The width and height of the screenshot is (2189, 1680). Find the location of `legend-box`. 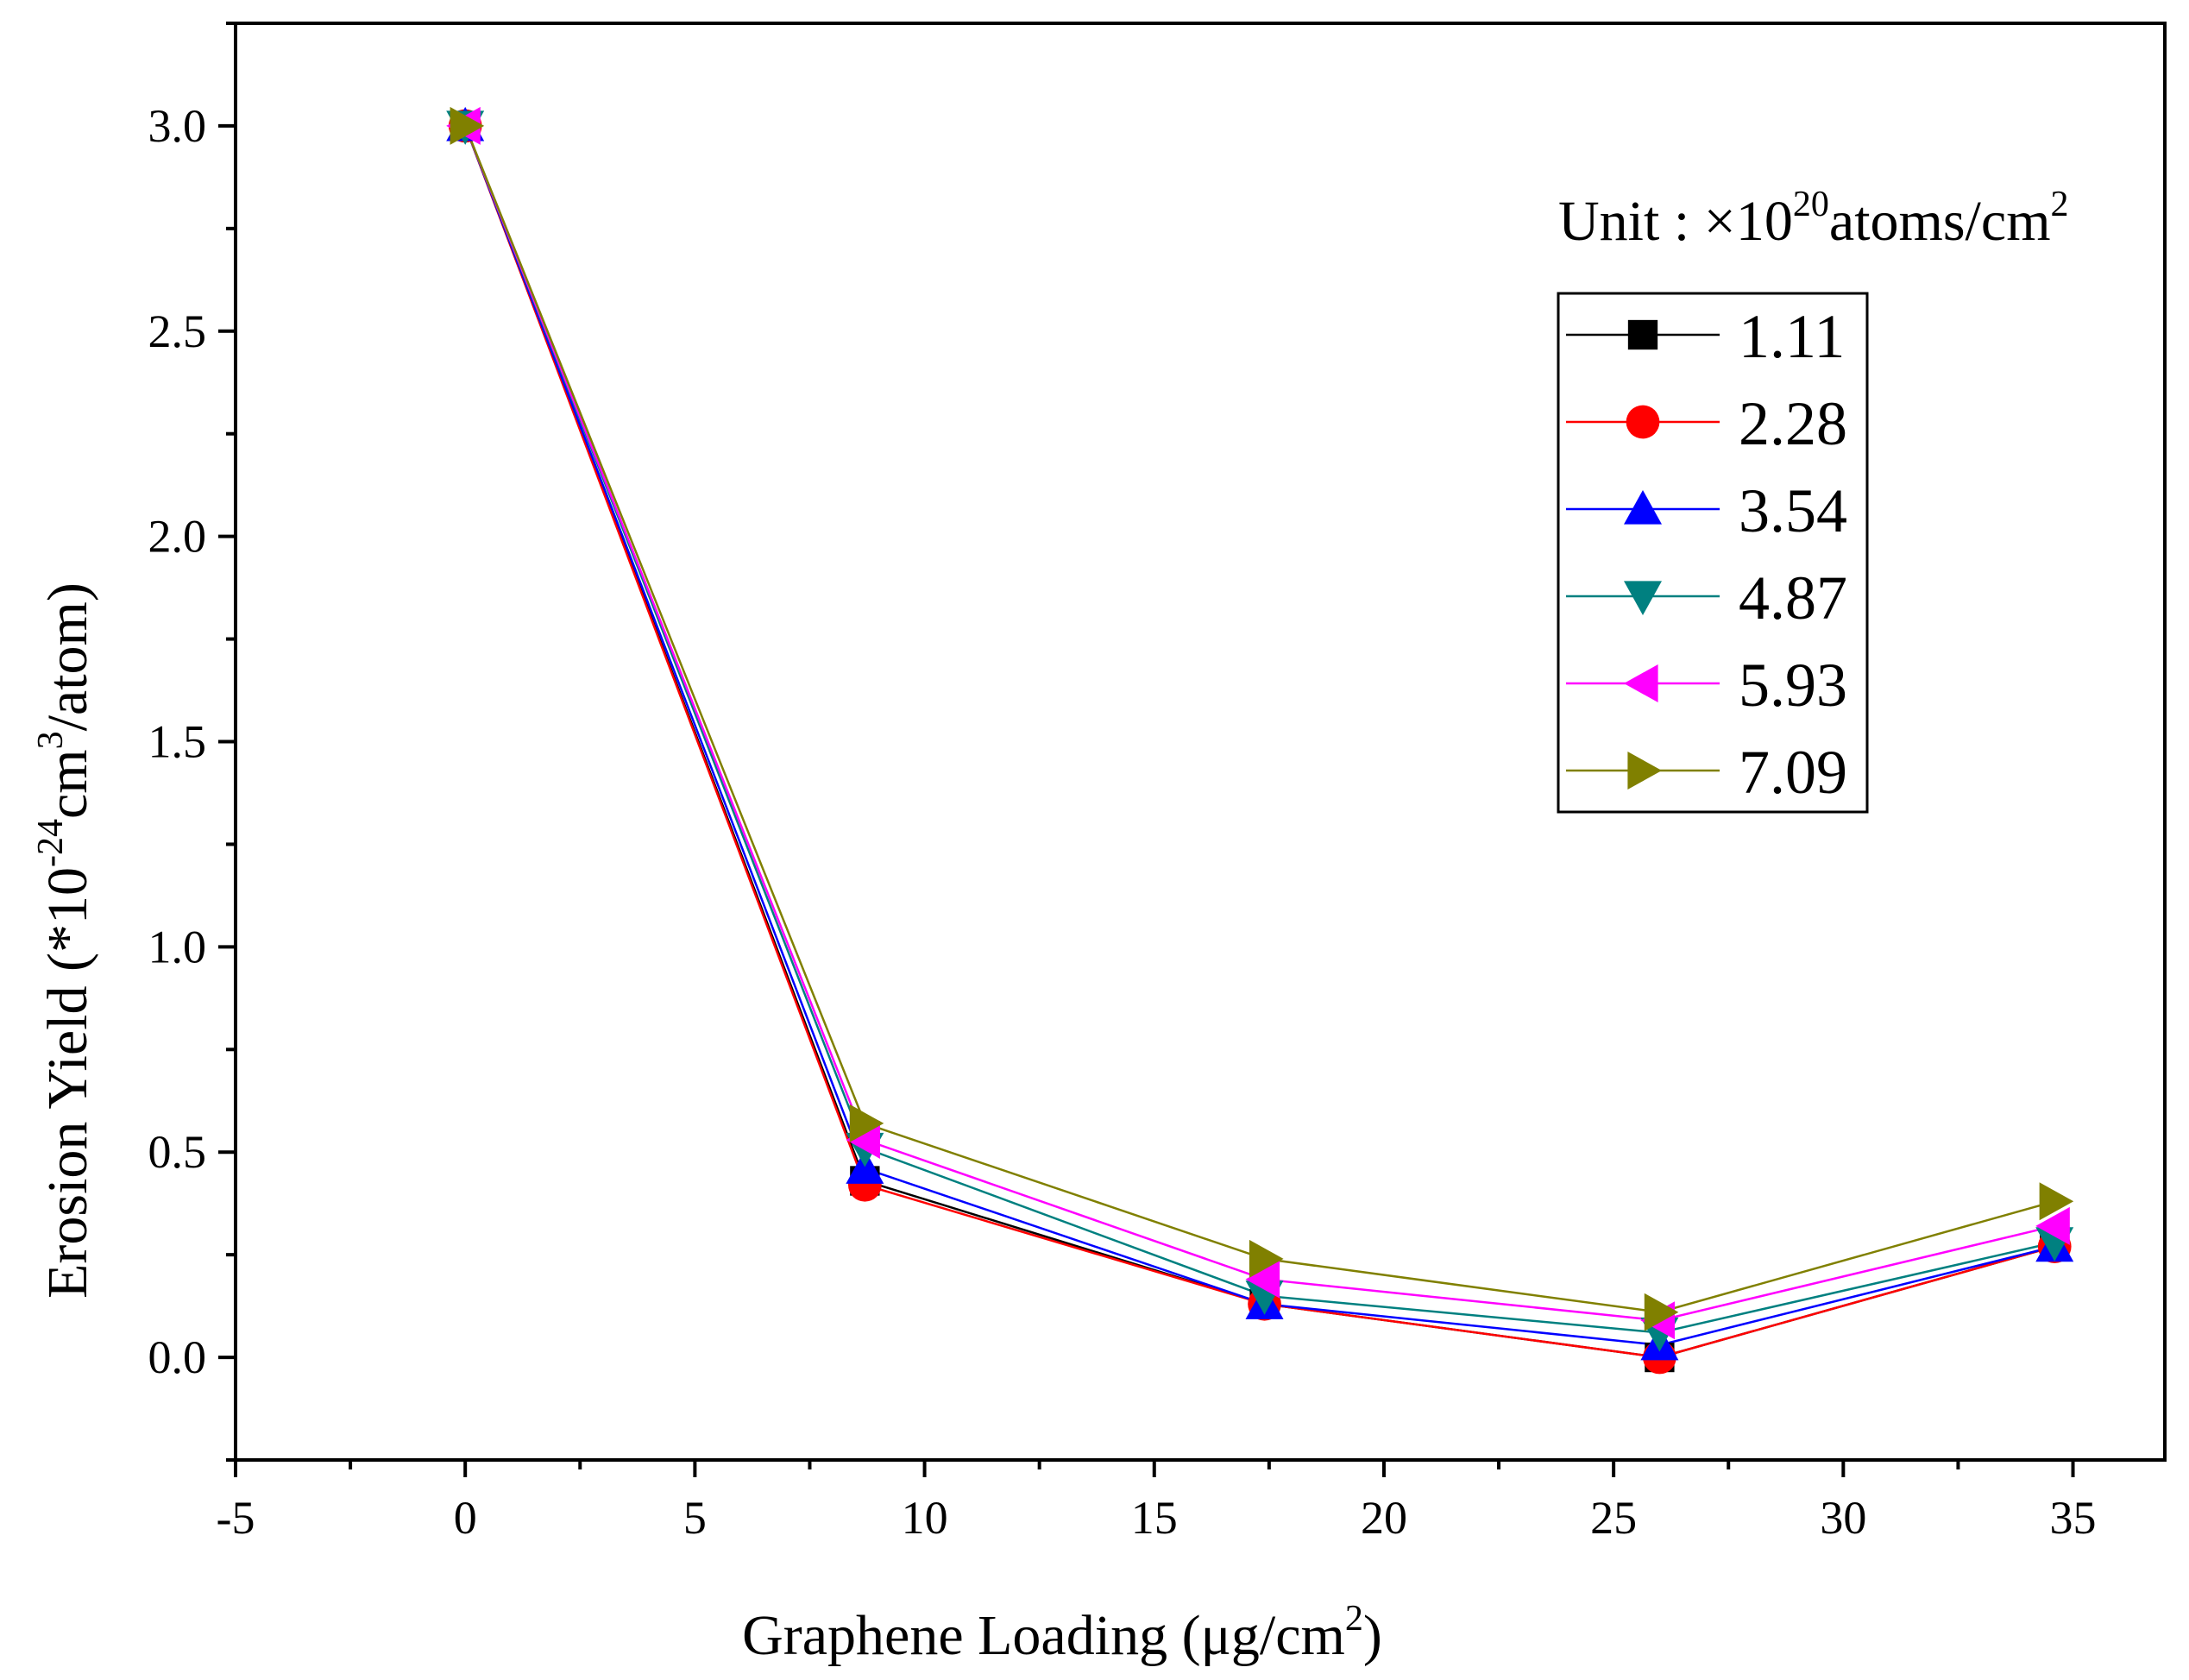

legend-box is located at coordinates (1713, 553).